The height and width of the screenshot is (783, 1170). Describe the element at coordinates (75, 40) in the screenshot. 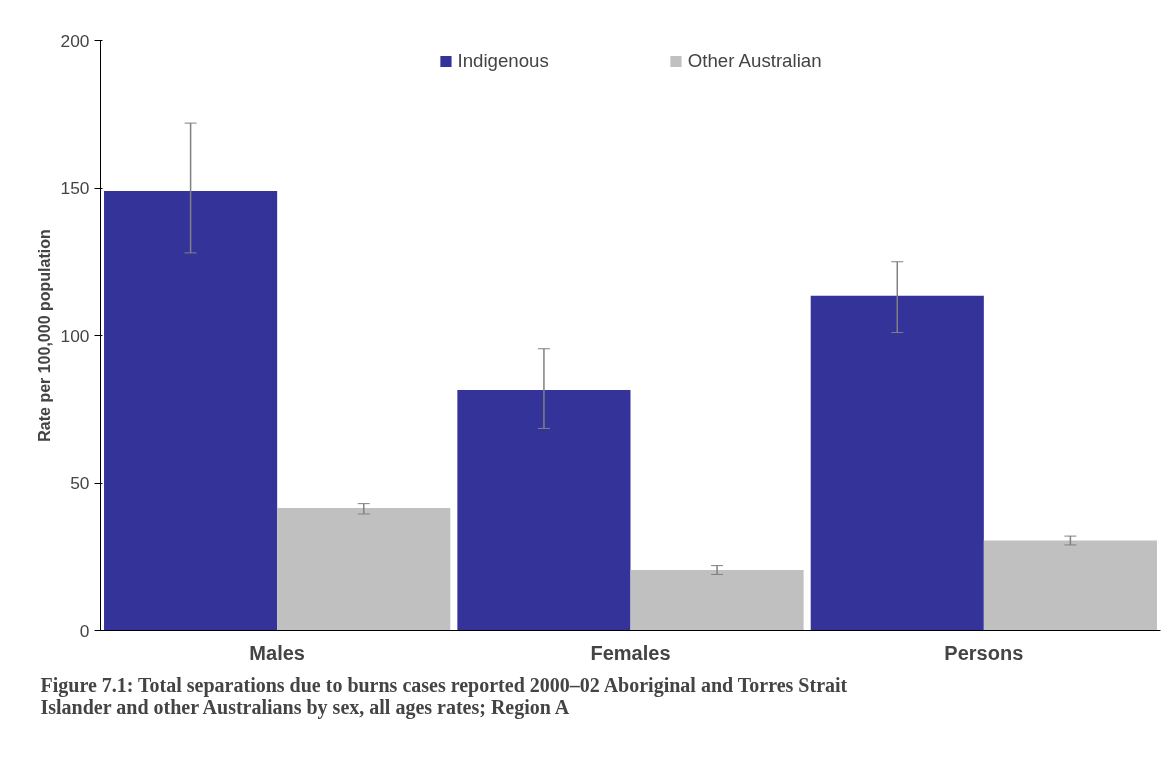

I see `y-tick-label: 200` at that location.